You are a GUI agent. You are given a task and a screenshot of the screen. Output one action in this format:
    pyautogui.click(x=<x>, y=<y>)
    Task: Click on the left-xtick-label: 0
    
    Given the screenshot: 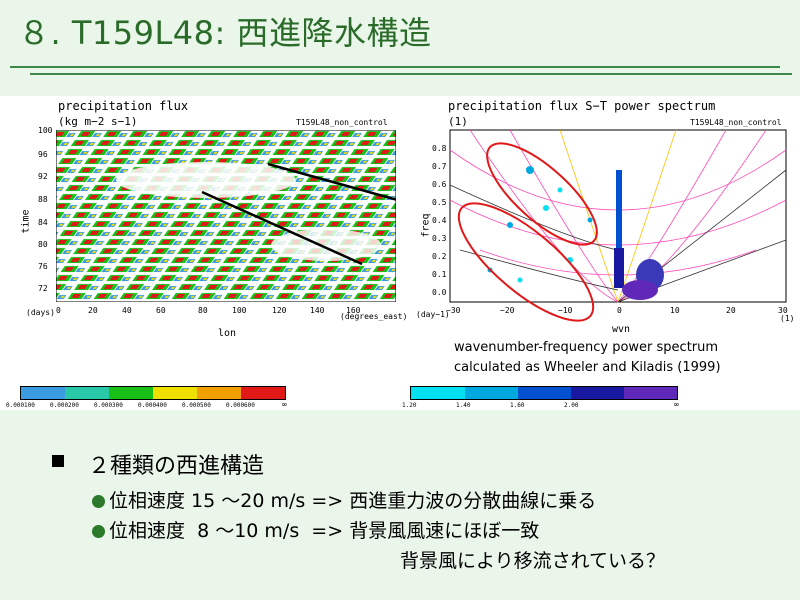 What is the action you would take?
    pyautogui.click(x=58, y=310)
    